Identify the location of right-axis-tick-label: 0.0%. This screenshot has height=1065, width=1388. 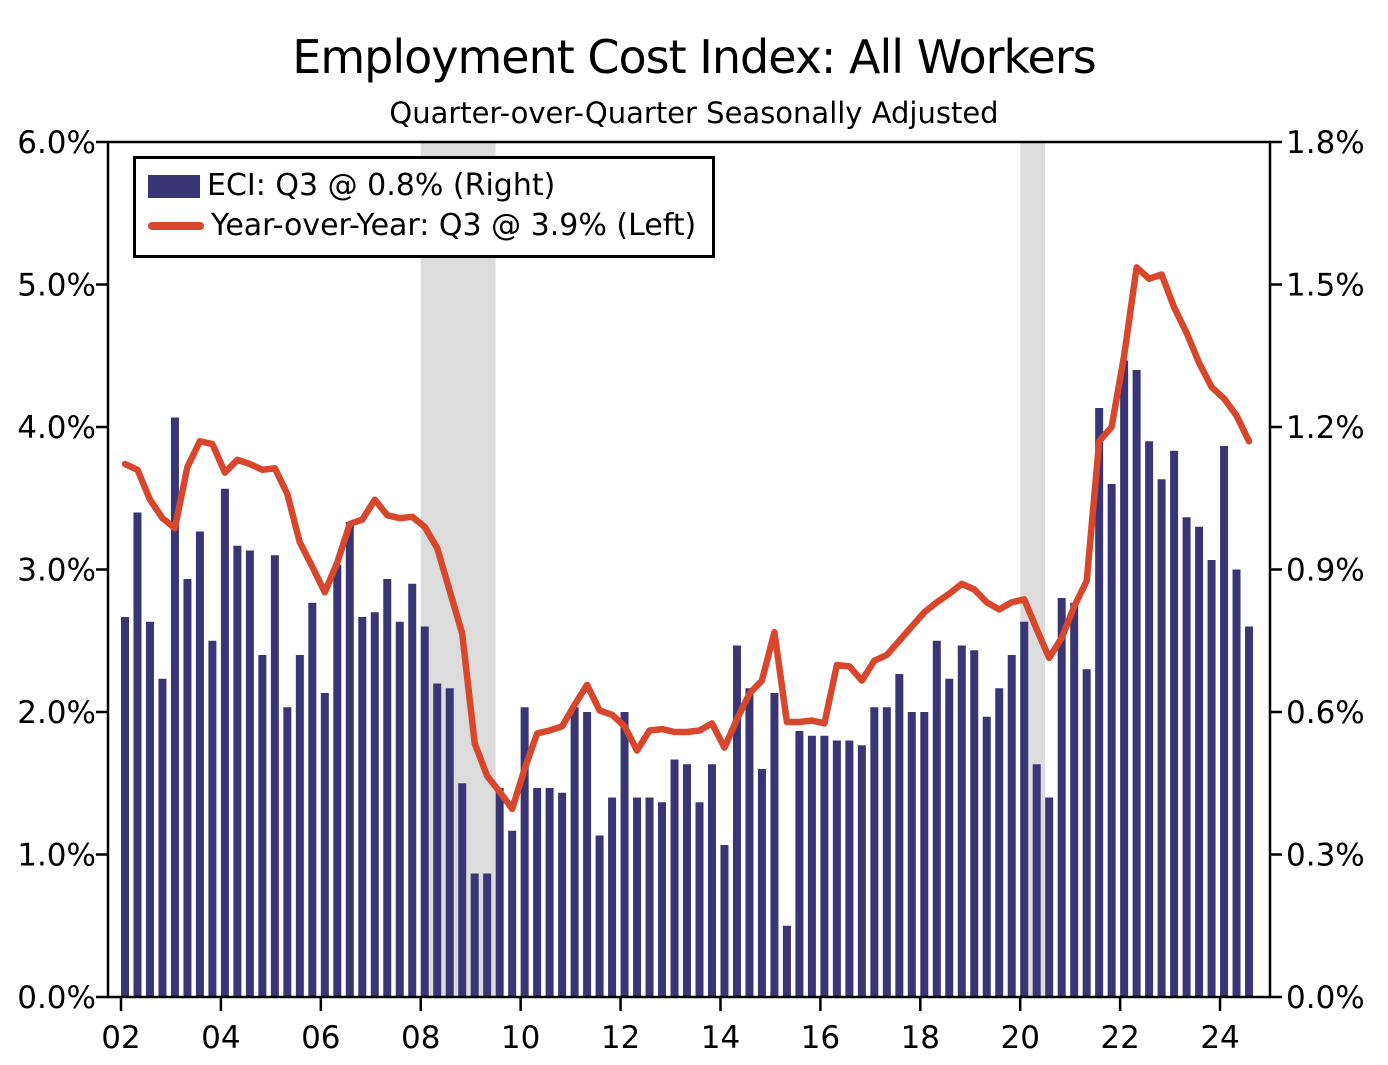
(1325, 998).